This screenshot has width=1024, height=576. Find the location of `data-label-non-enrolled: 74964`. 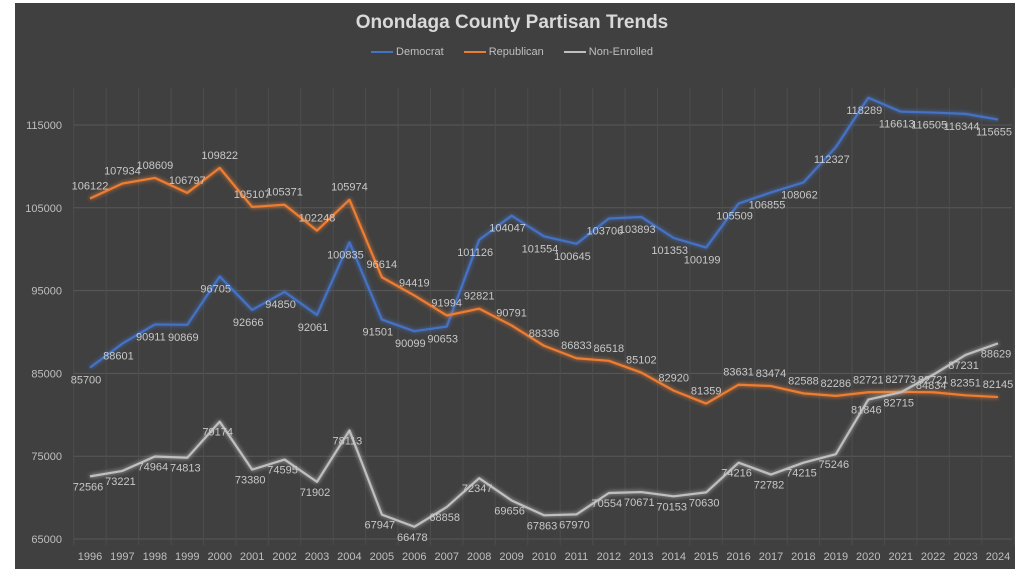

data-label-non-enrolled: 74964 is located at coordinates (153, 467).